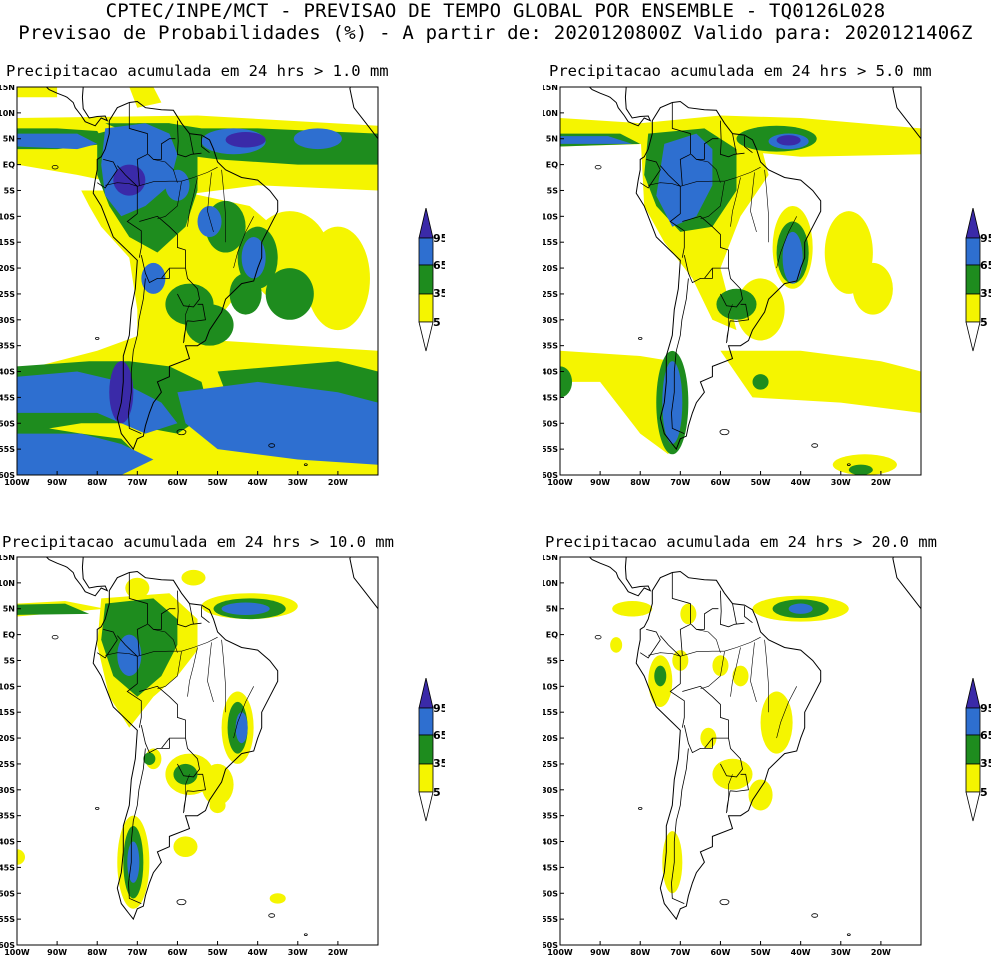 This screenshot has width=991, height=957. I want to click on lat-tick-label: 20S, so click(550, 268).